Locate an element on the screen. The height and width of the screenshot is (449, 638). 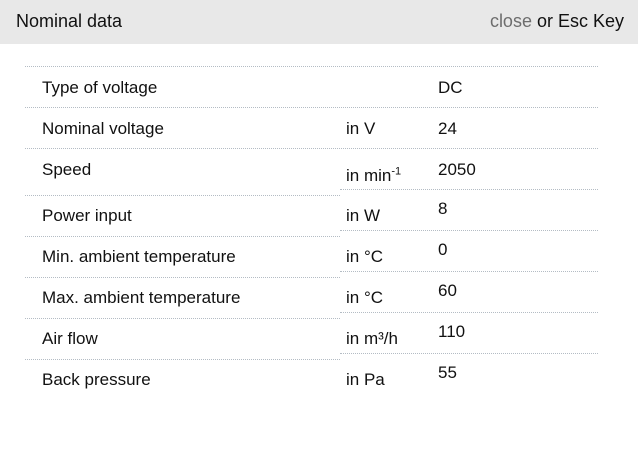
row-value: 60 is located at coordinates (447, 290).